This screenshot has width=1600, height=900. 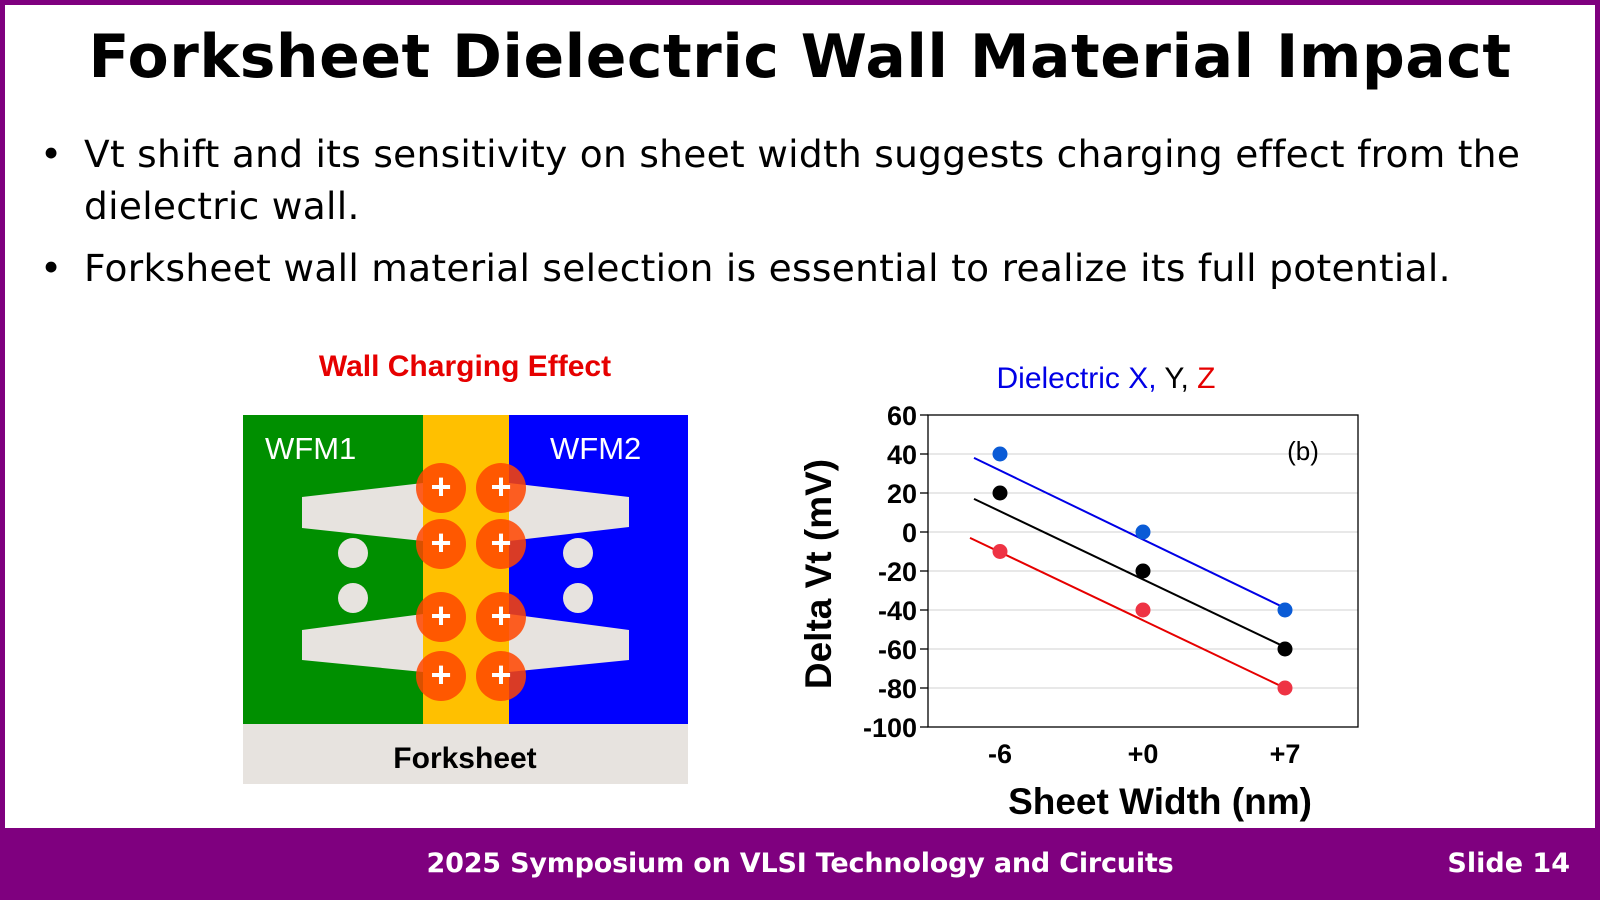 I want to click on y-tick-label: 20, so click(x=902, y=494).